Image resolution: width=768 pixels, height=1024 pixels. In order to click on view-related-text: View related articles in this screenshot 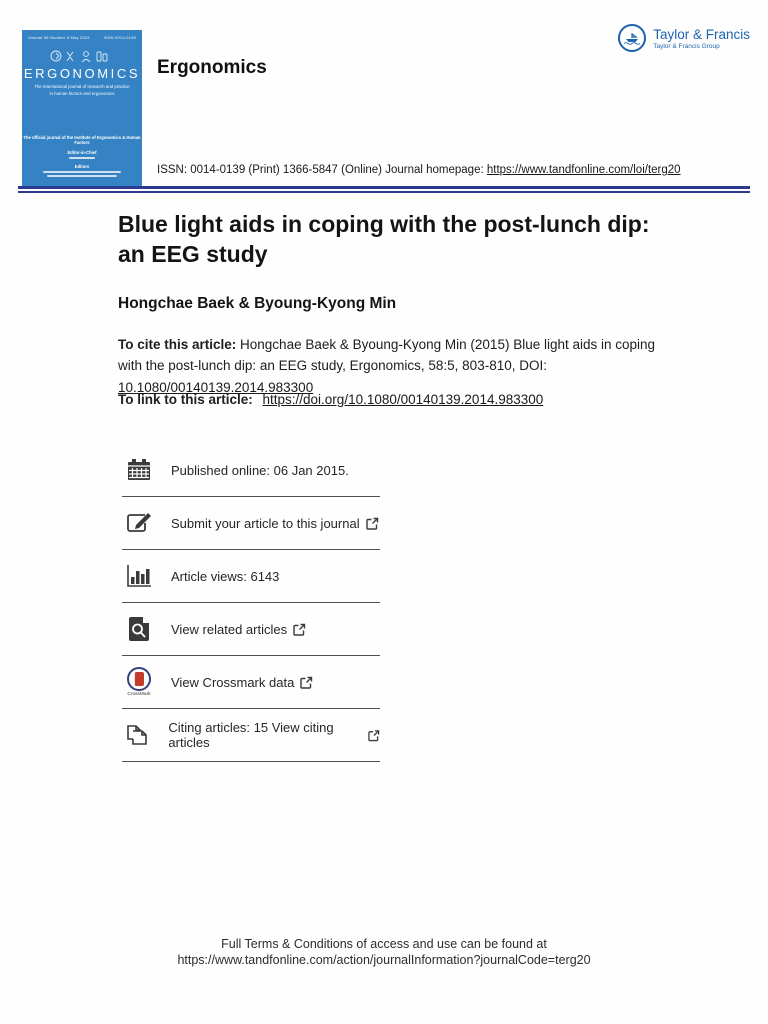, I will do `click(229, 629)`.